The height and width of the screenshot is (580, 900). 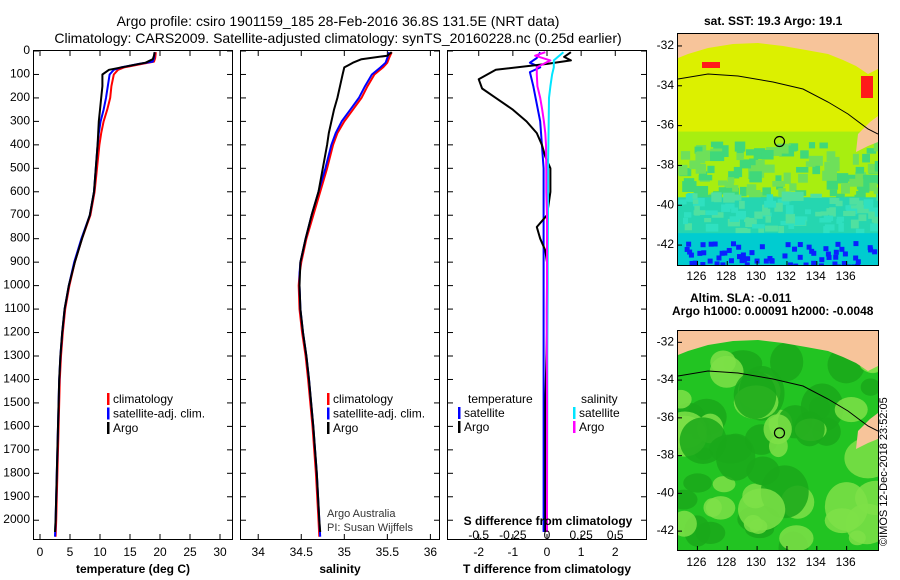 What do you see at coordinates (547, 533) in the screenshot?
I see `salinity-difference-tick: 0` at bounding box center [547, 533].